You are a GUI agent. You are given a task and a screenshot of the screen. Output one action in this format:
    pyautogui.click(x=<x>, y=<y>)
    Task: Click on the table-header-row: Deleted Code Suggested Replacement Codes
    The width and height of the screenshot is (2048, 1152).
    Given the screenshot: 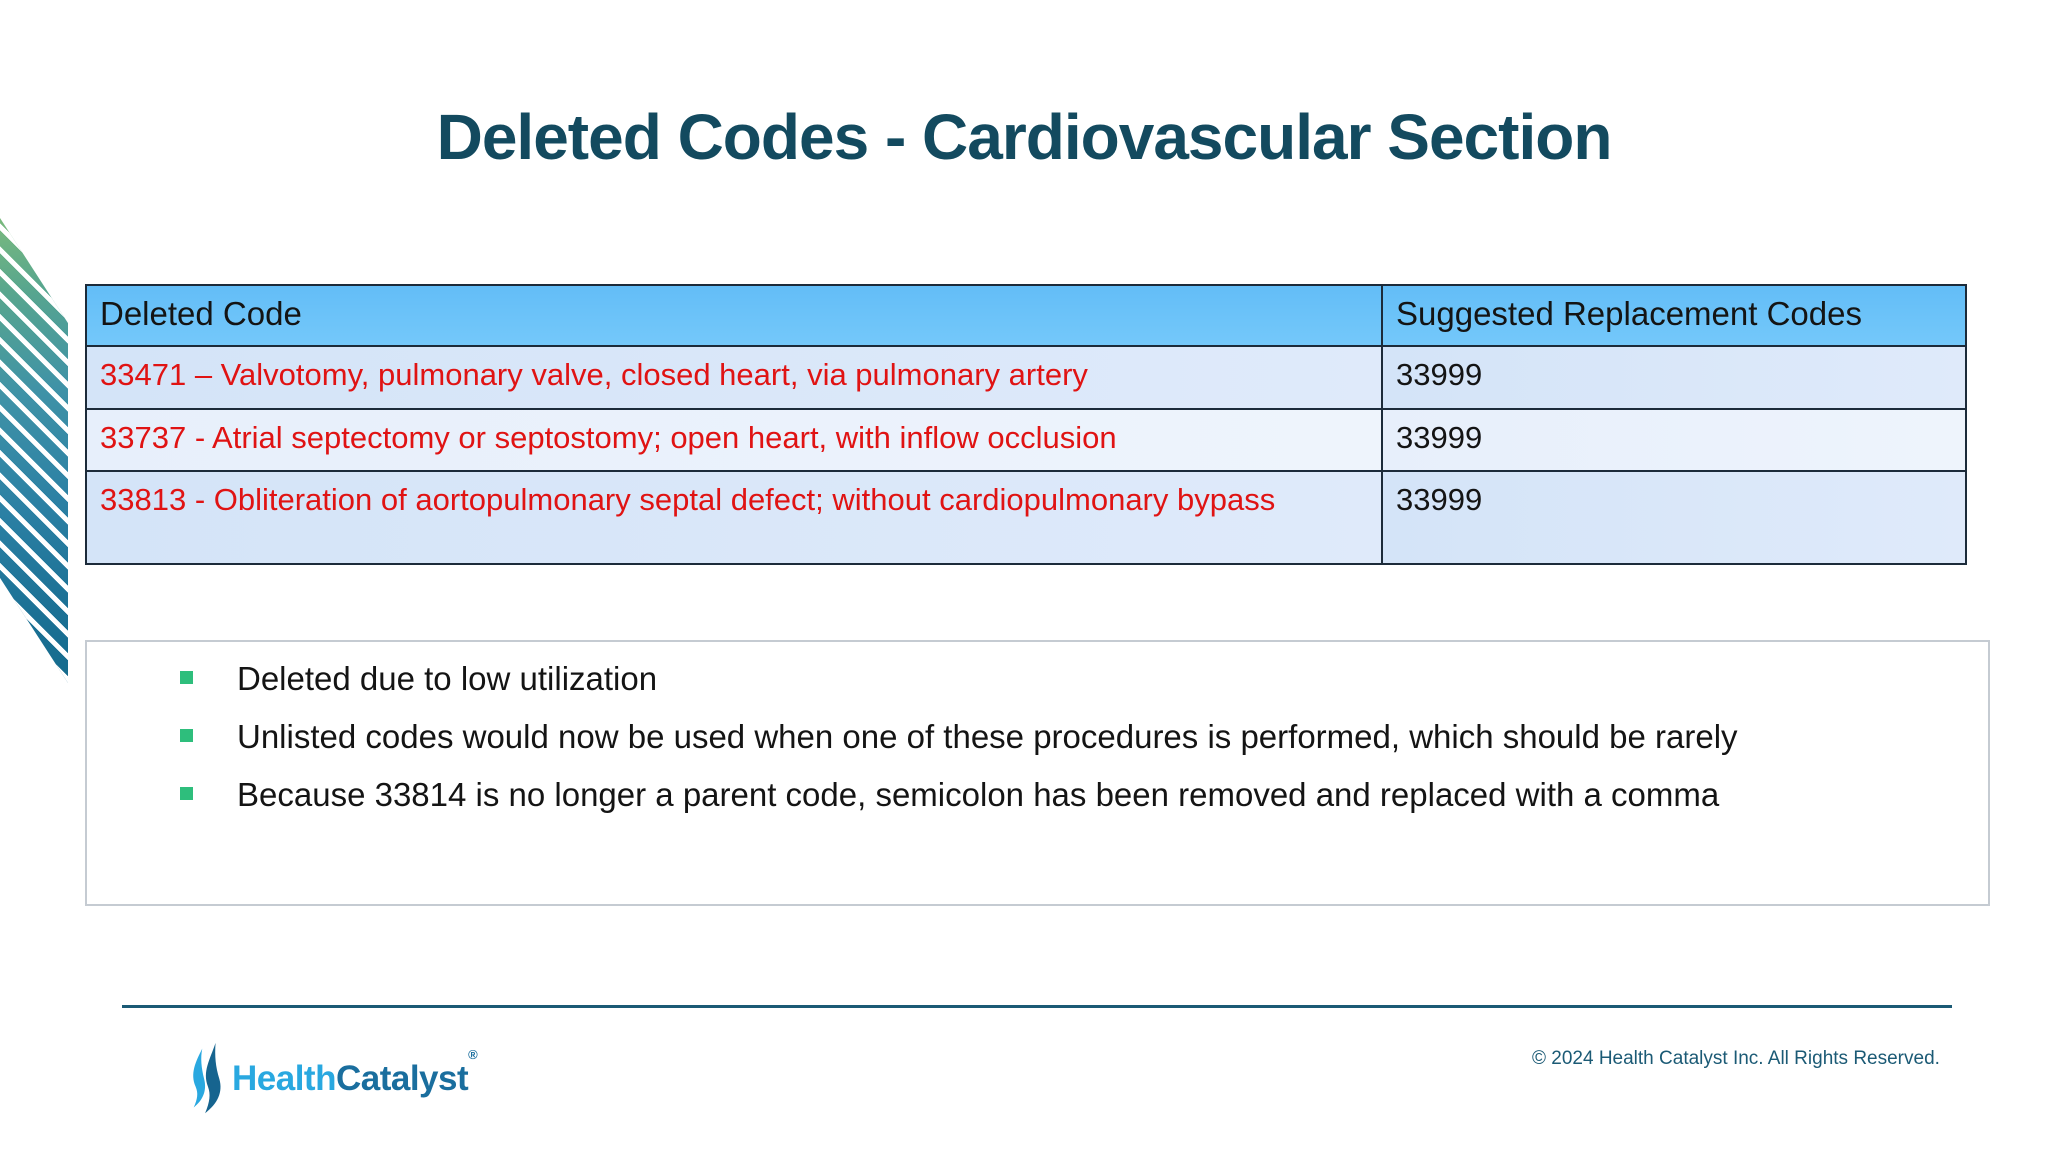 What is the action you would take?
    pyautogui.click(x=1026, y=315)
    